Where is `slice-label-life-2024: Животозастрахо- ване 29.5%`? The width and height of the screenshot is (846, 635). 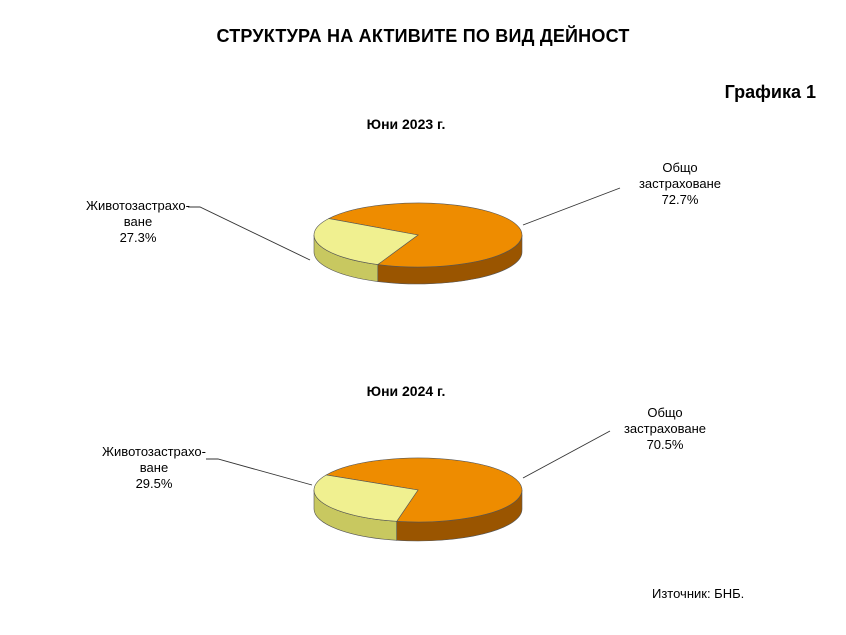 slice-label-life-2024: Животозастрахо- ване 29.5% is located at coordinates (154, 468).